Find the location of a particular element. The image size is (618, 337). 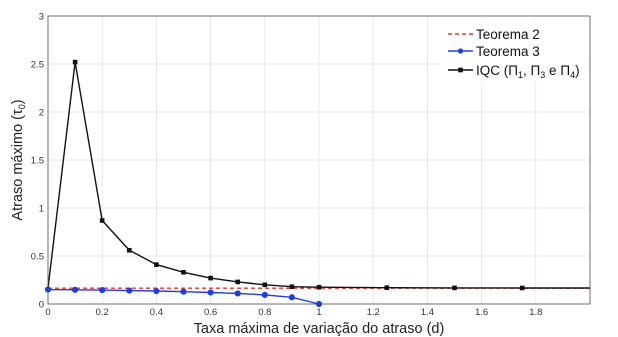

legend-entry-teorema-2: Teorema 2 is located at coordinates (494, 34).